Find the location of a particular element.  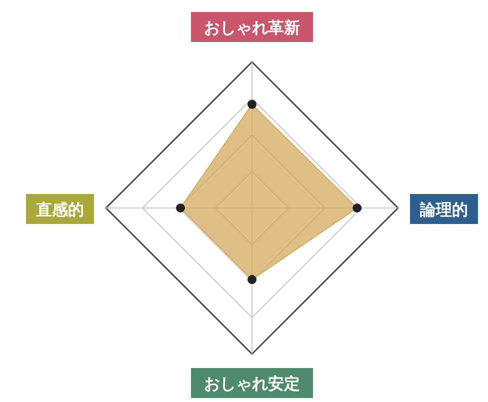

spoke-label: 論理的 is located at coordinates (443, 209).